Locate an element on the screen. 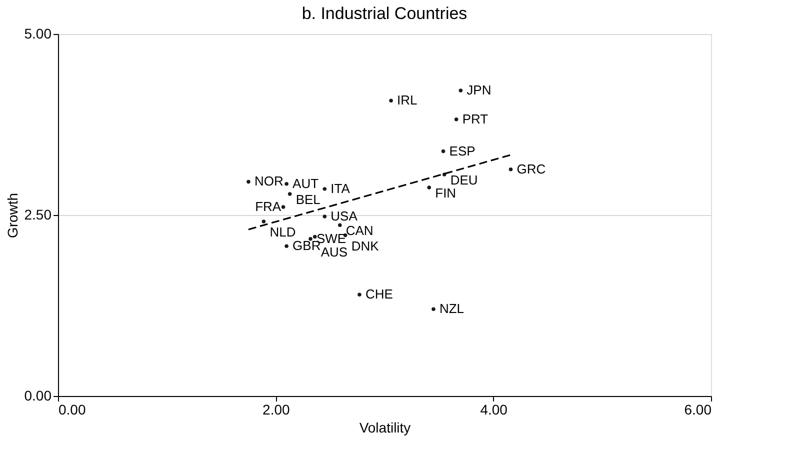 Image resolution: width=792 pixels, height=472 pixels. data-label: CHE is located at coordinates (379, 294).